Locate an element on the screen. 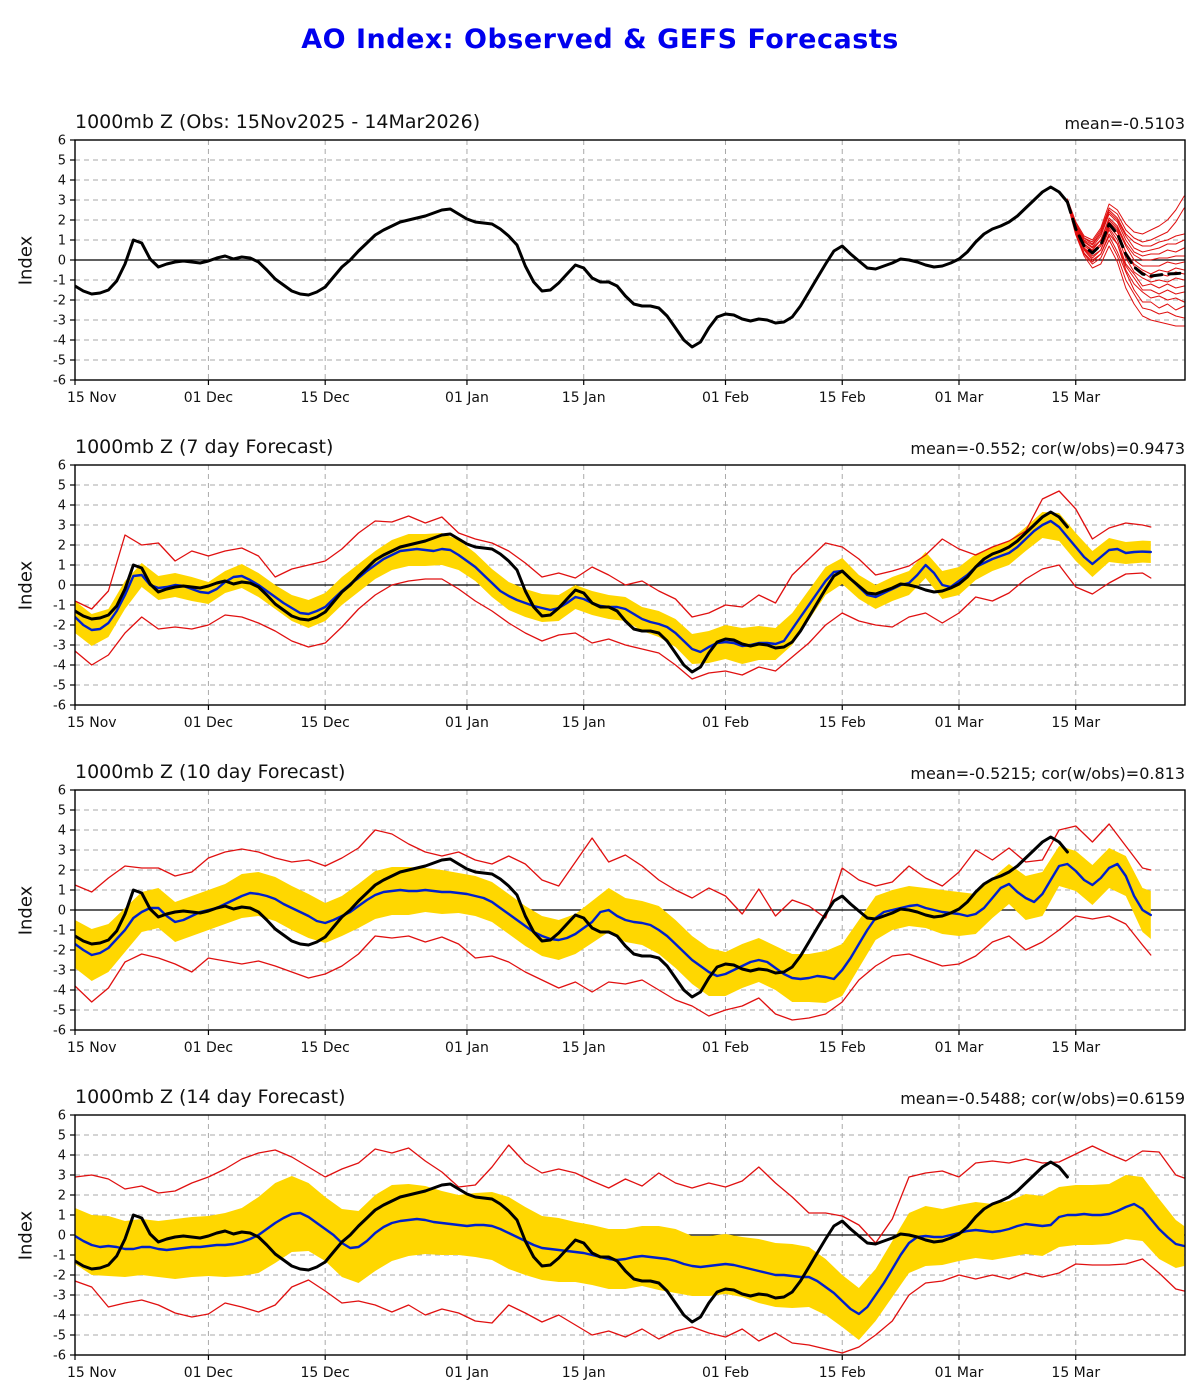  envelope-max-line is located at coordinates (630, 1194).